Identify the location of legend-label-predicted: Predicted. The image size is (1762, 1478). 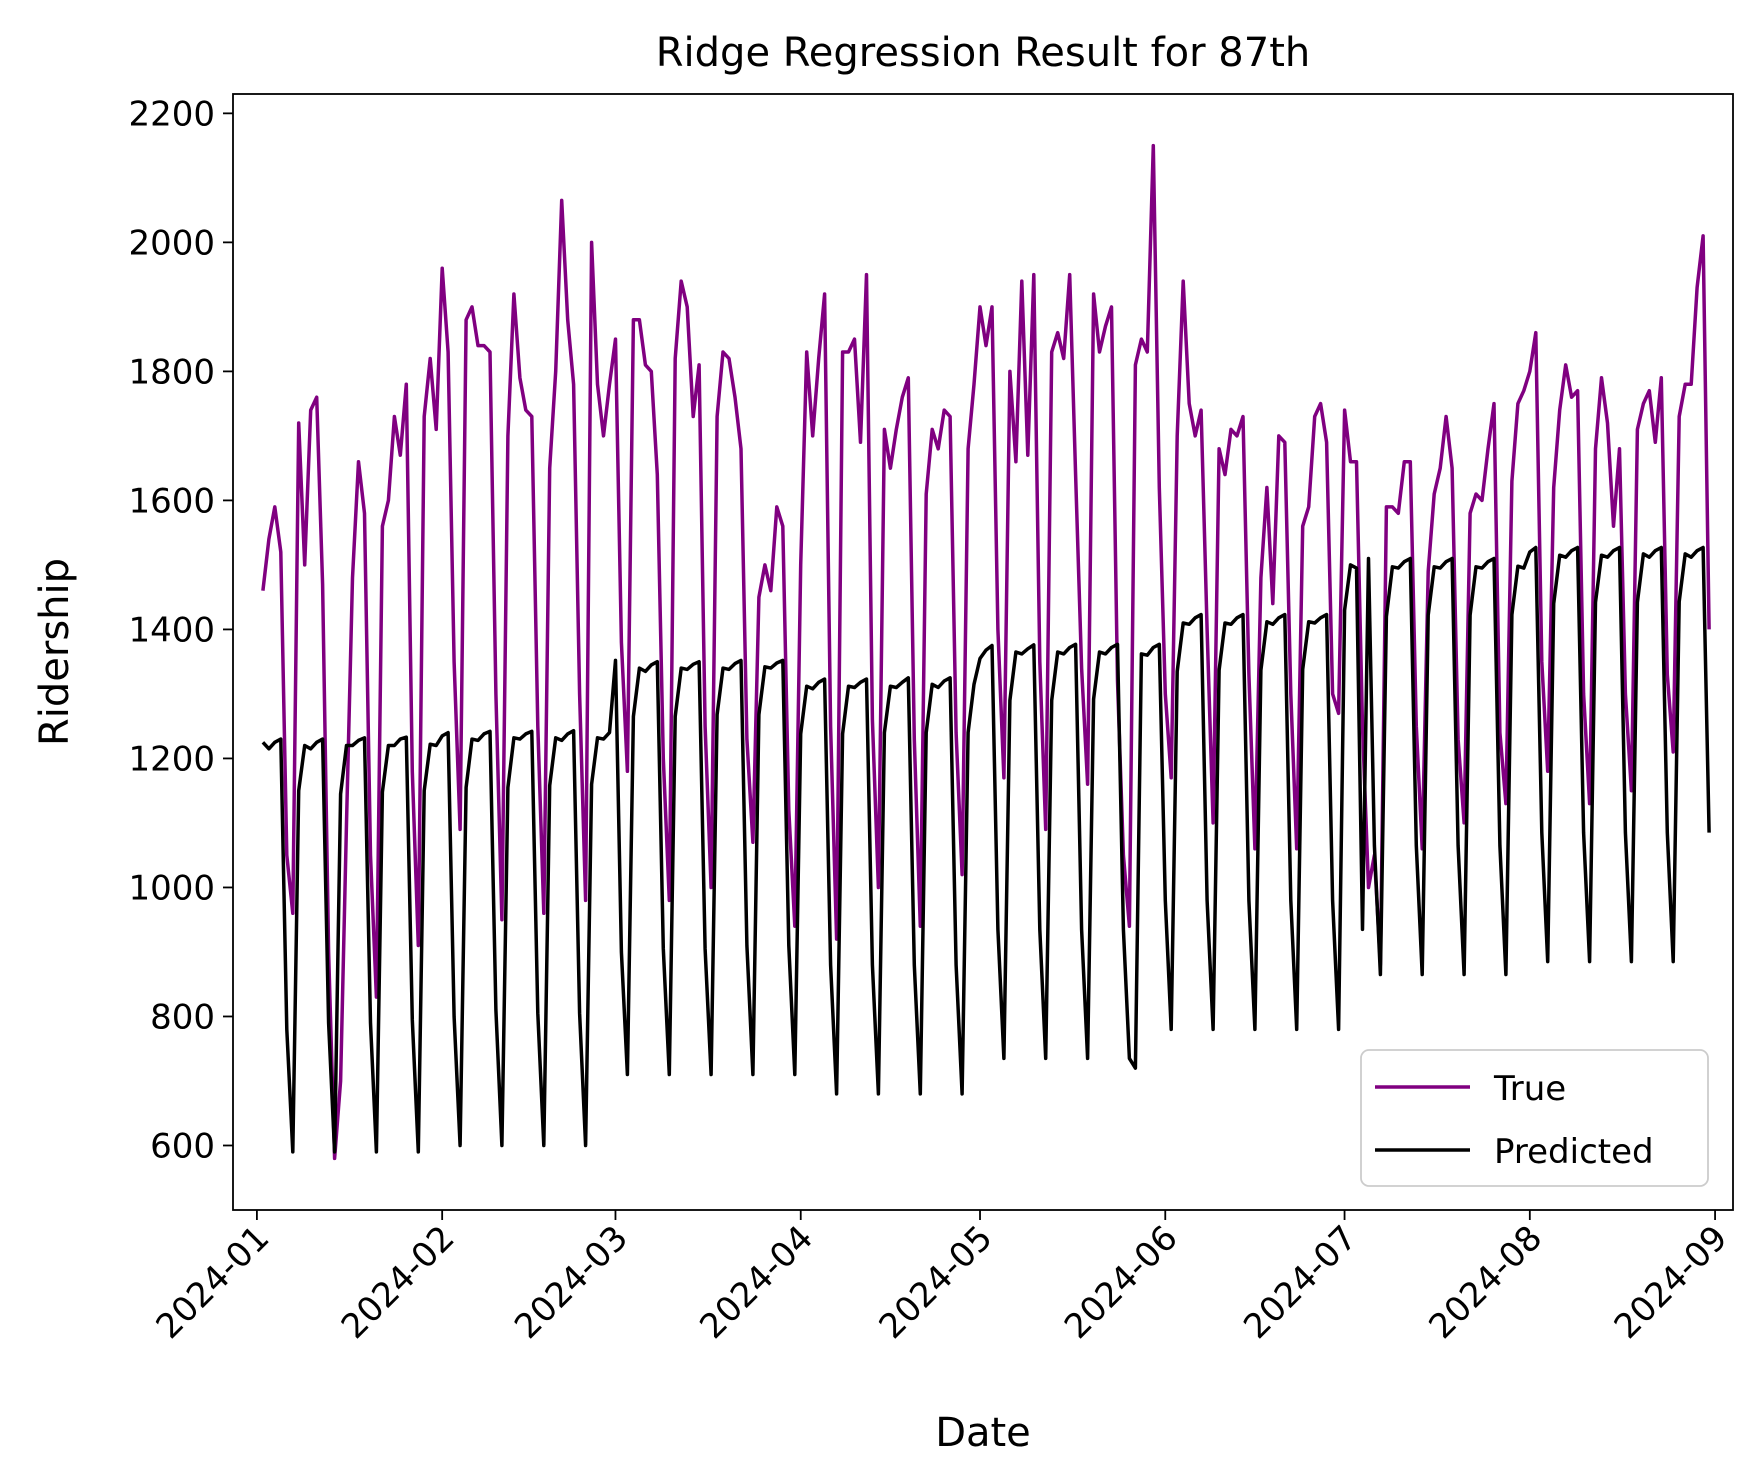
(1574, 1152).